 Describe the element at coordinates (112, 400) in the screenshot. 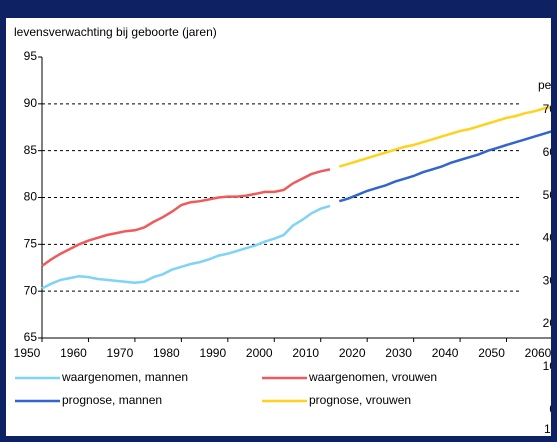

I see `legend-label: prognose, mannen` at that location.